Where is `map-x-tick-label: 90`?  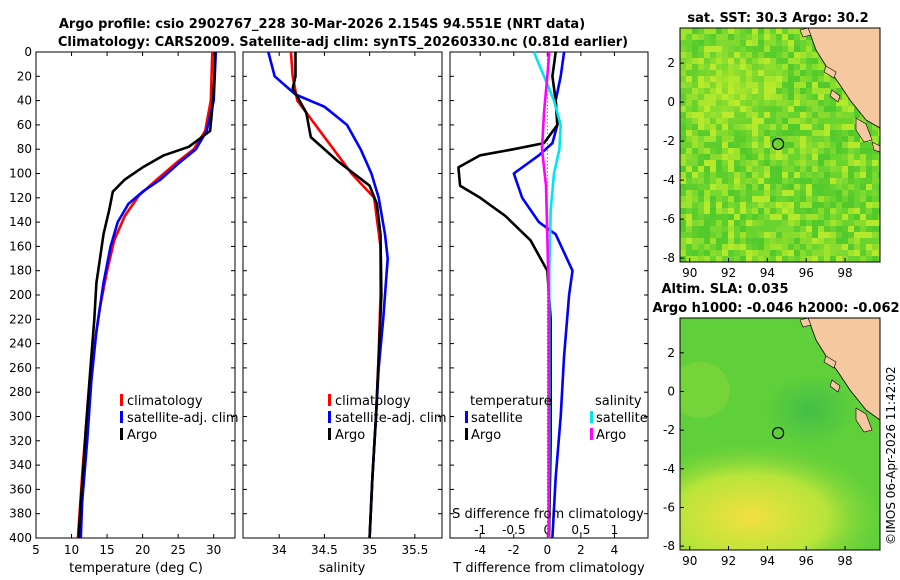
map-x-tick-label: 90 is located at coordinates (689, 273).